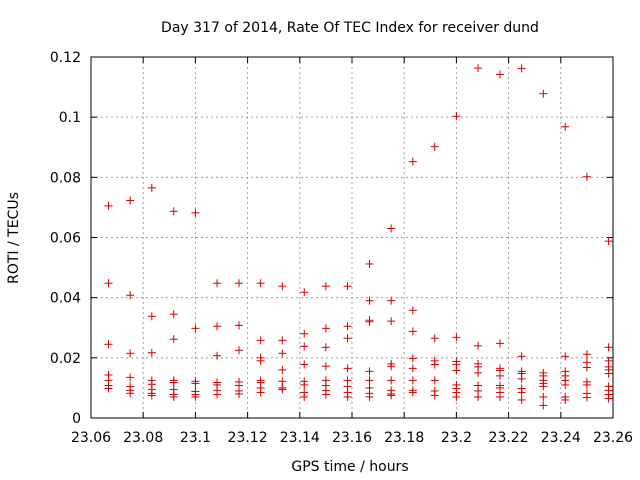 The image size is (640, 480). I want to click on x-axis-label: GPS time / hours, so click(349, 467).